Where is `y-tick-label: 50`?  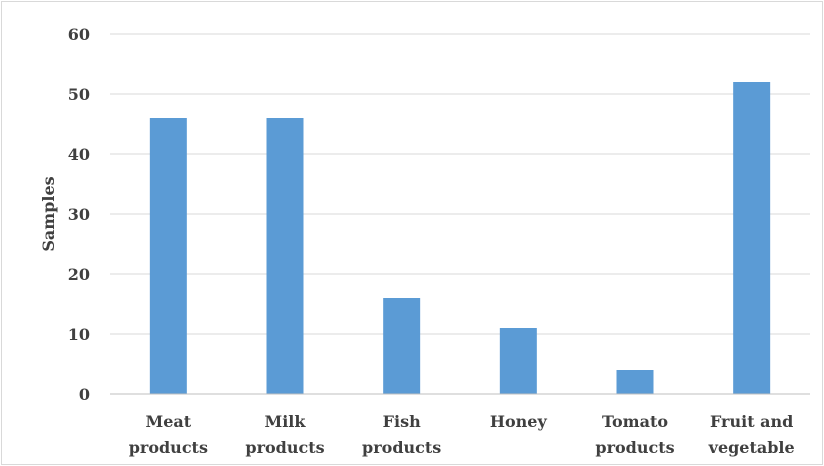
y-tick-label: 50 is located at coordinates (79, 94).